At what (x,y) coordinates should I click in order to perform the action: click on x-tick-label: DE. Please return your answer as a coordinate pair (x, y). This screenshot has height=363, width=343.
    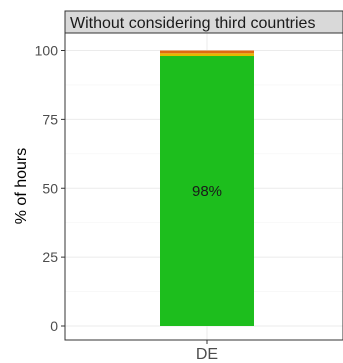
    Looking at the image, I should click on (207, 354).